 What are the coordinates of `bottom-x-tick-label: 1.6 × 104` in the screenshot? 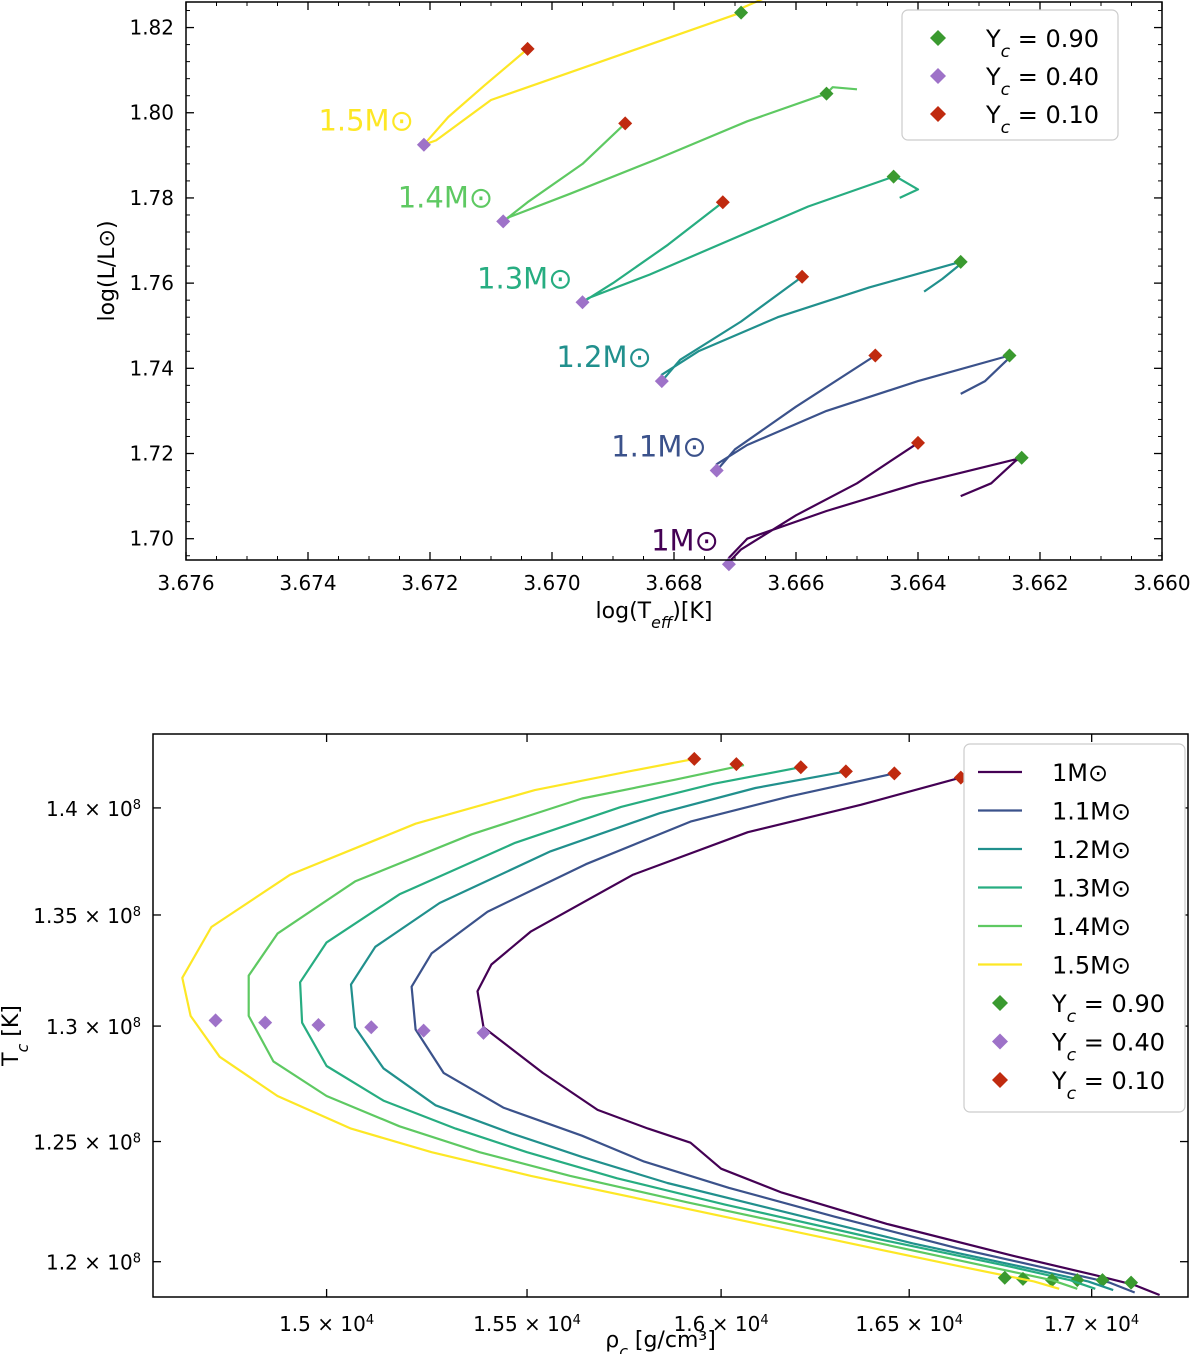 It's located at (721, 1324).